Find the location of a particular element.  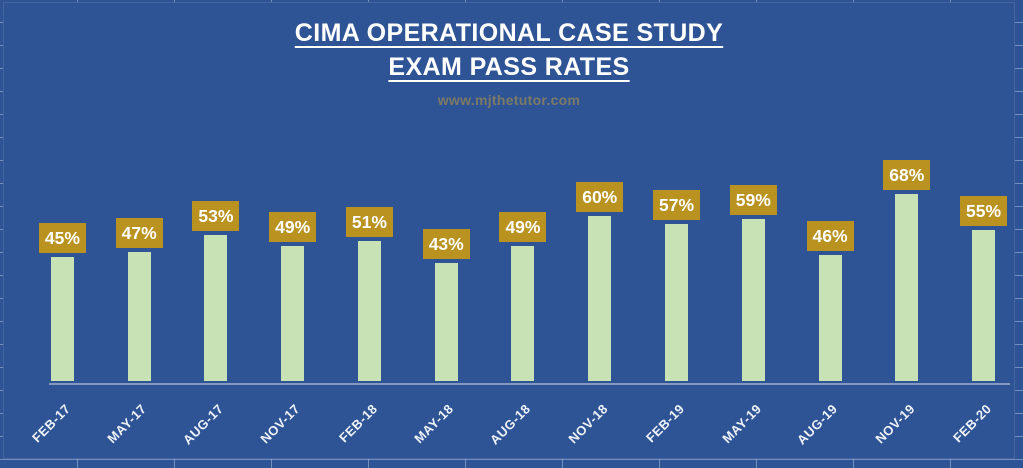

category-slot: MAY-19 is located at coordinates (753, 422).